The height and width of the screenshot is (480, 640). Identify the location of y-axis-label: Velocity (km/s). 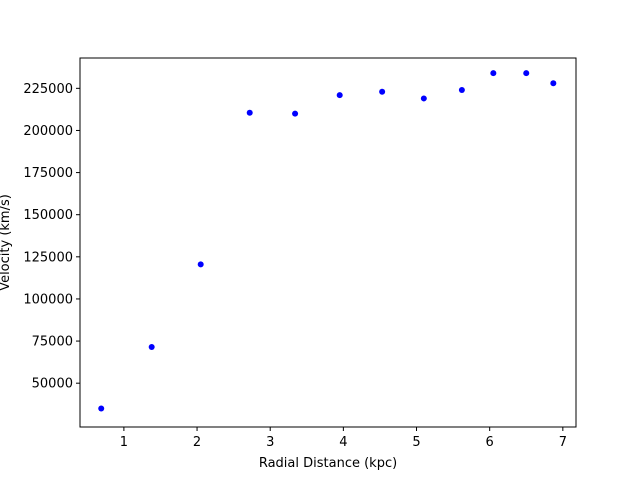
(6, 242).